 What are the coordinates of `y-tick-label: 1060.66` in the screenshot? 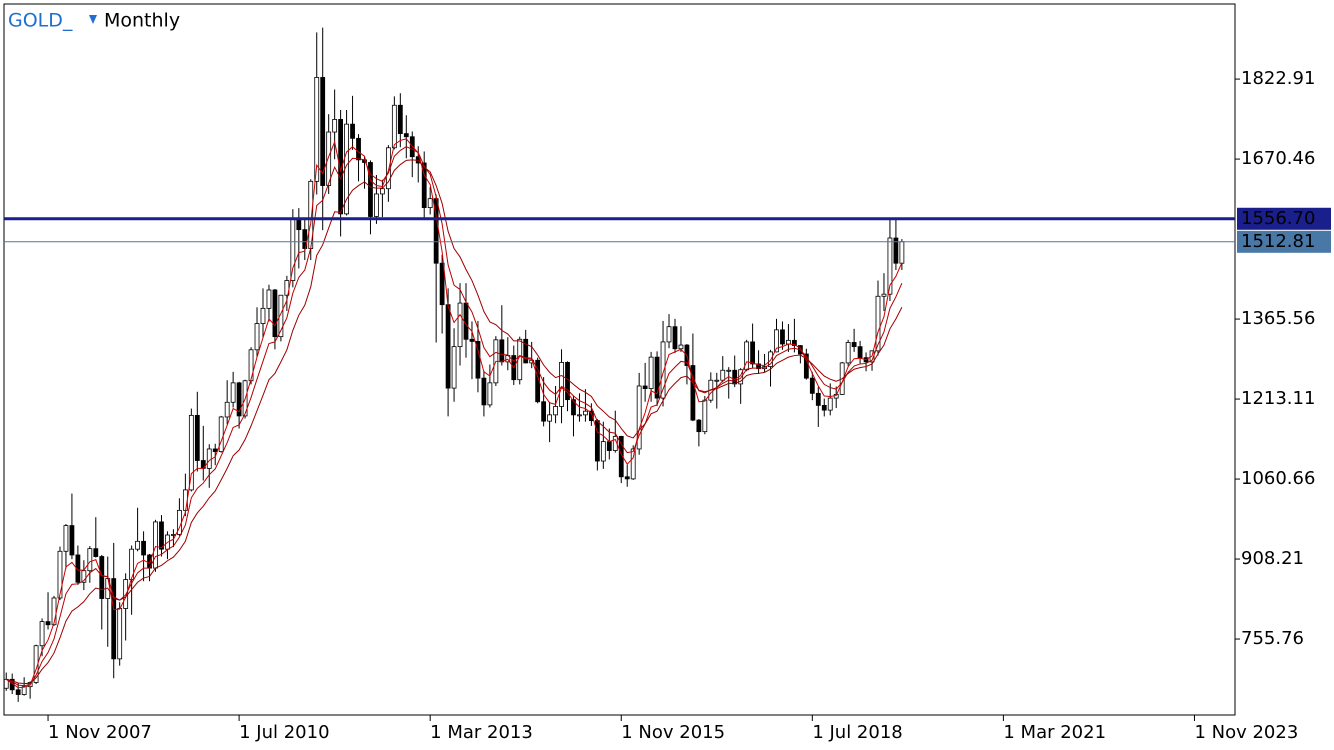 It's located at (1278, 478).